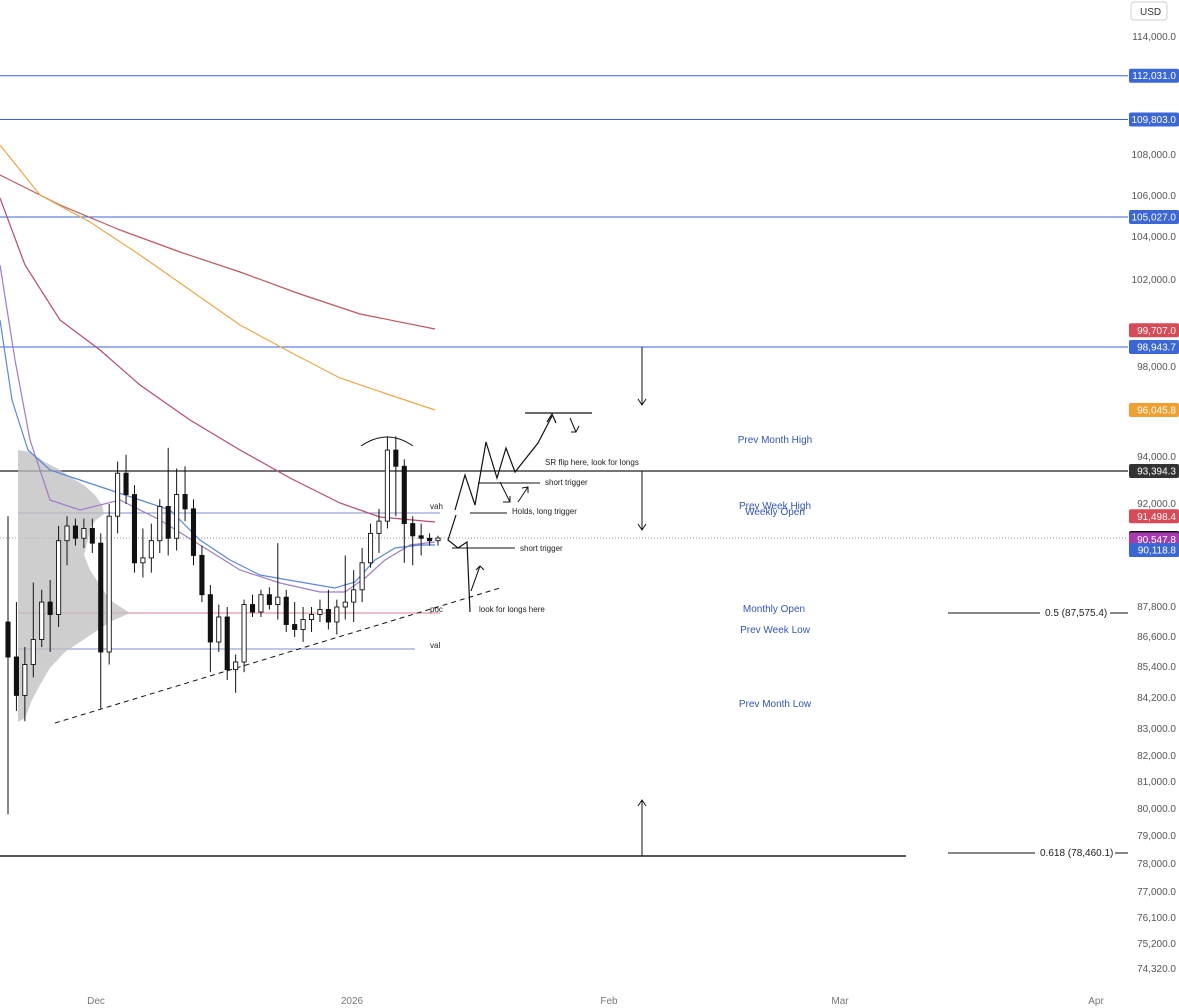  I want to click on price-tag-text: 98,943.7, so click(1156, 348).